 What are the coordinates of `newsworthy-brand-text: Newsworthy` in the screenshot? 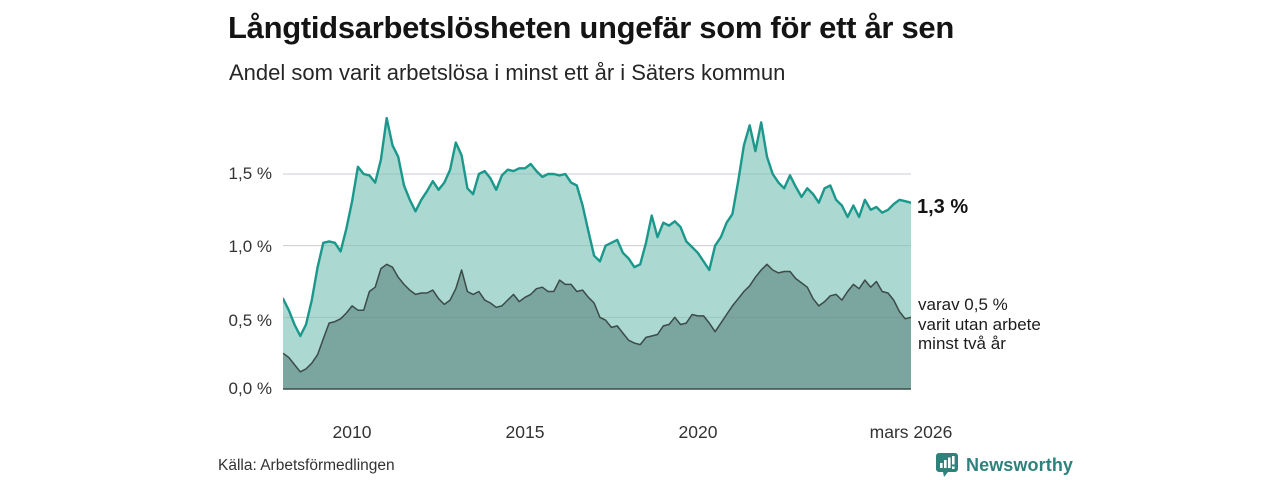 It's located at (1020, 465).